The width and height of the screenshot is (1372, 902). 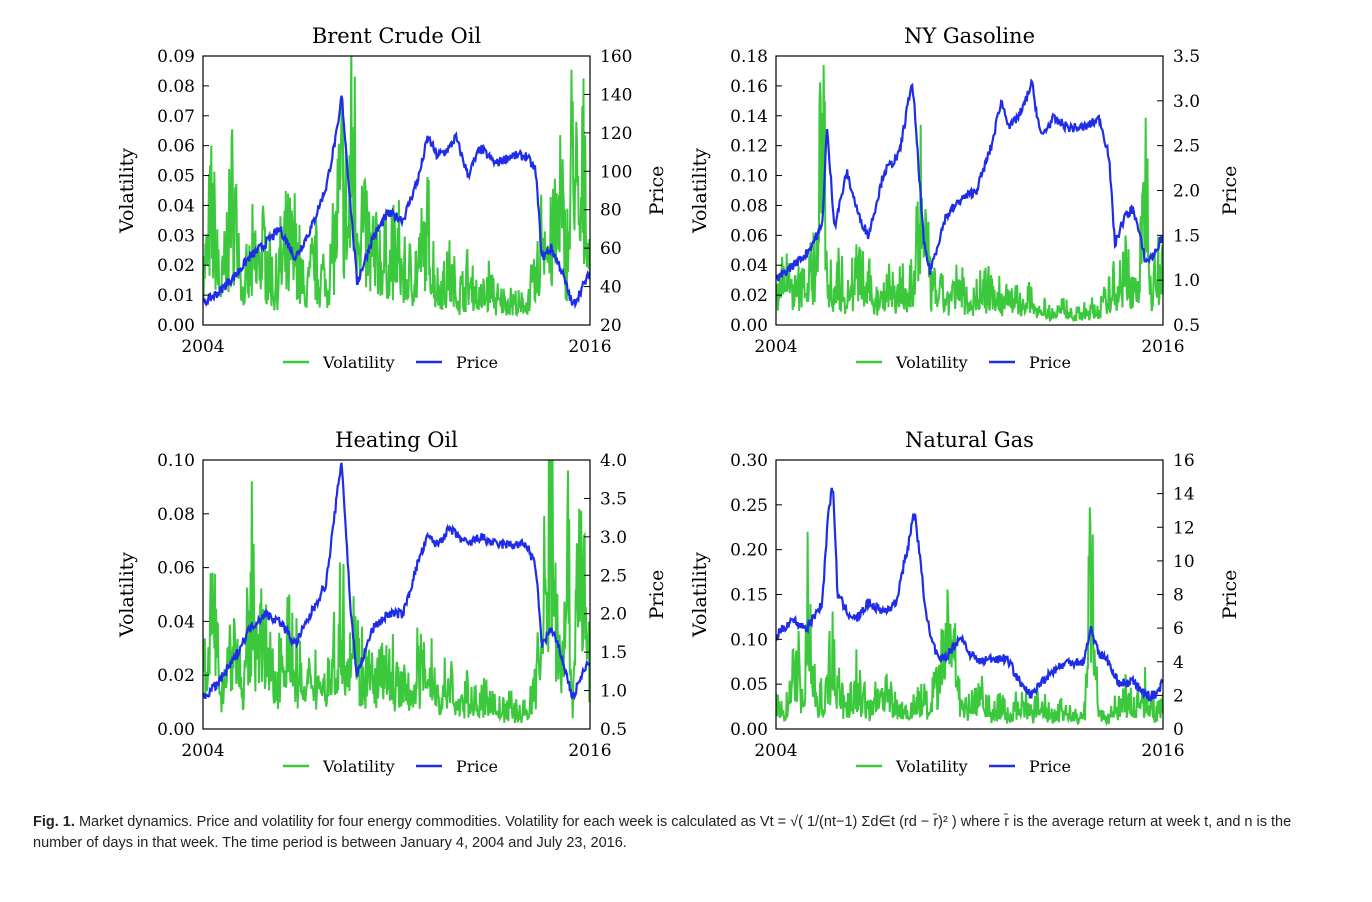 I want to click on y-tick-label-right: 8, so click(x=1178, y=596).